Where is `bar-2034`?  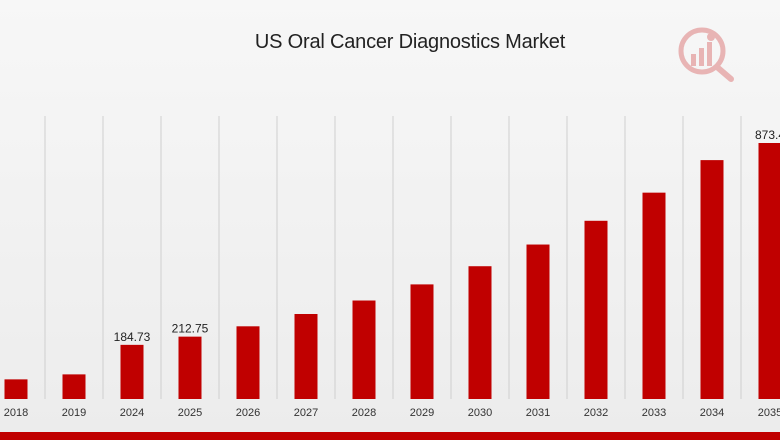
bar-2034 is located at coordinates (712, 279).